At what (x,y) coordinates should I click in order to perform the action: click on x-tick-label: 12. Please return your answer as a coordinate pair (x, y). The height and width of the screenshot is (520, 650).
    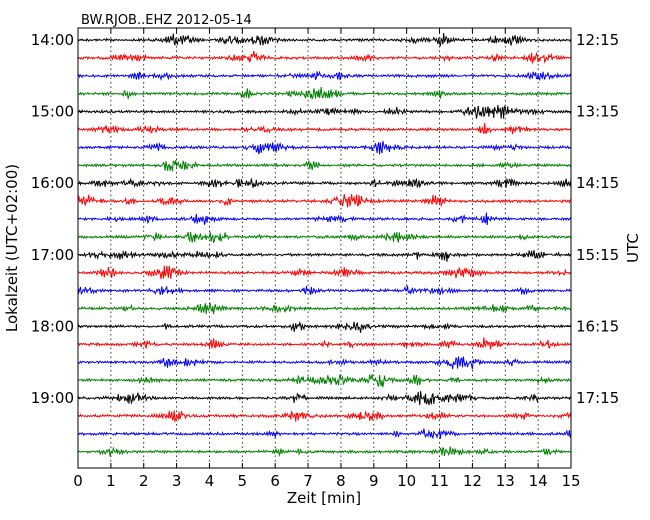
    Looking at the image, I should click on (472, 481).